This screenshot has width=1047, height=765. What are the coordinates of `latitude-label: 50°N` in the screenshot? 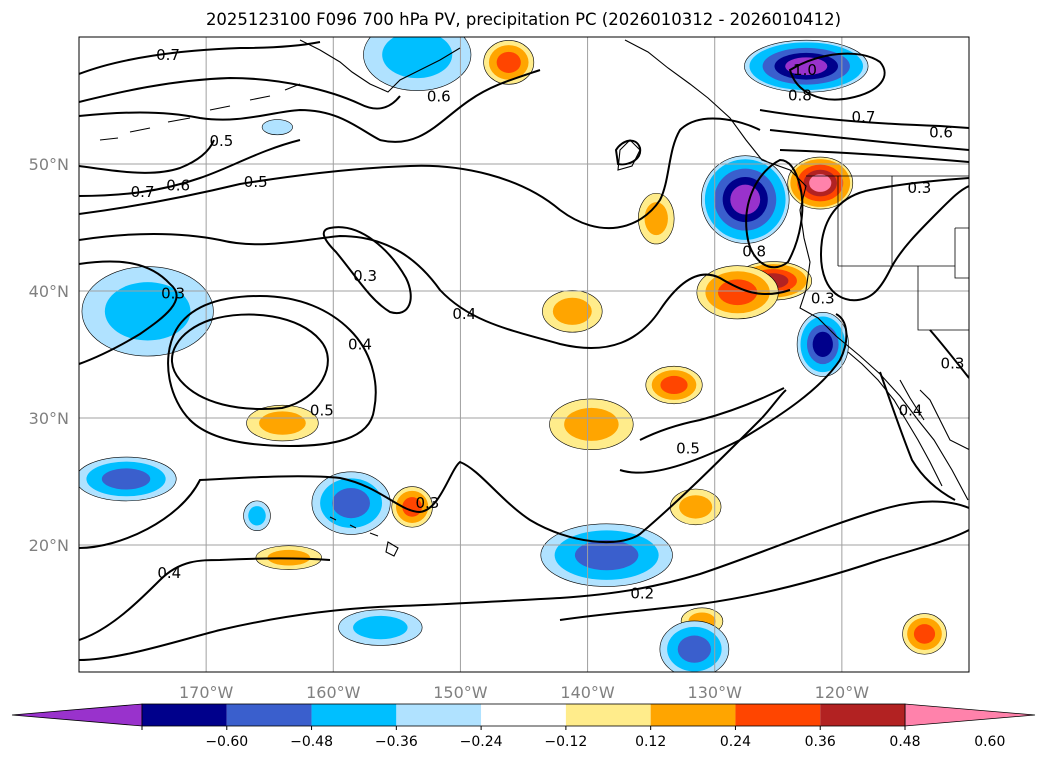 It's located at (49, 164).